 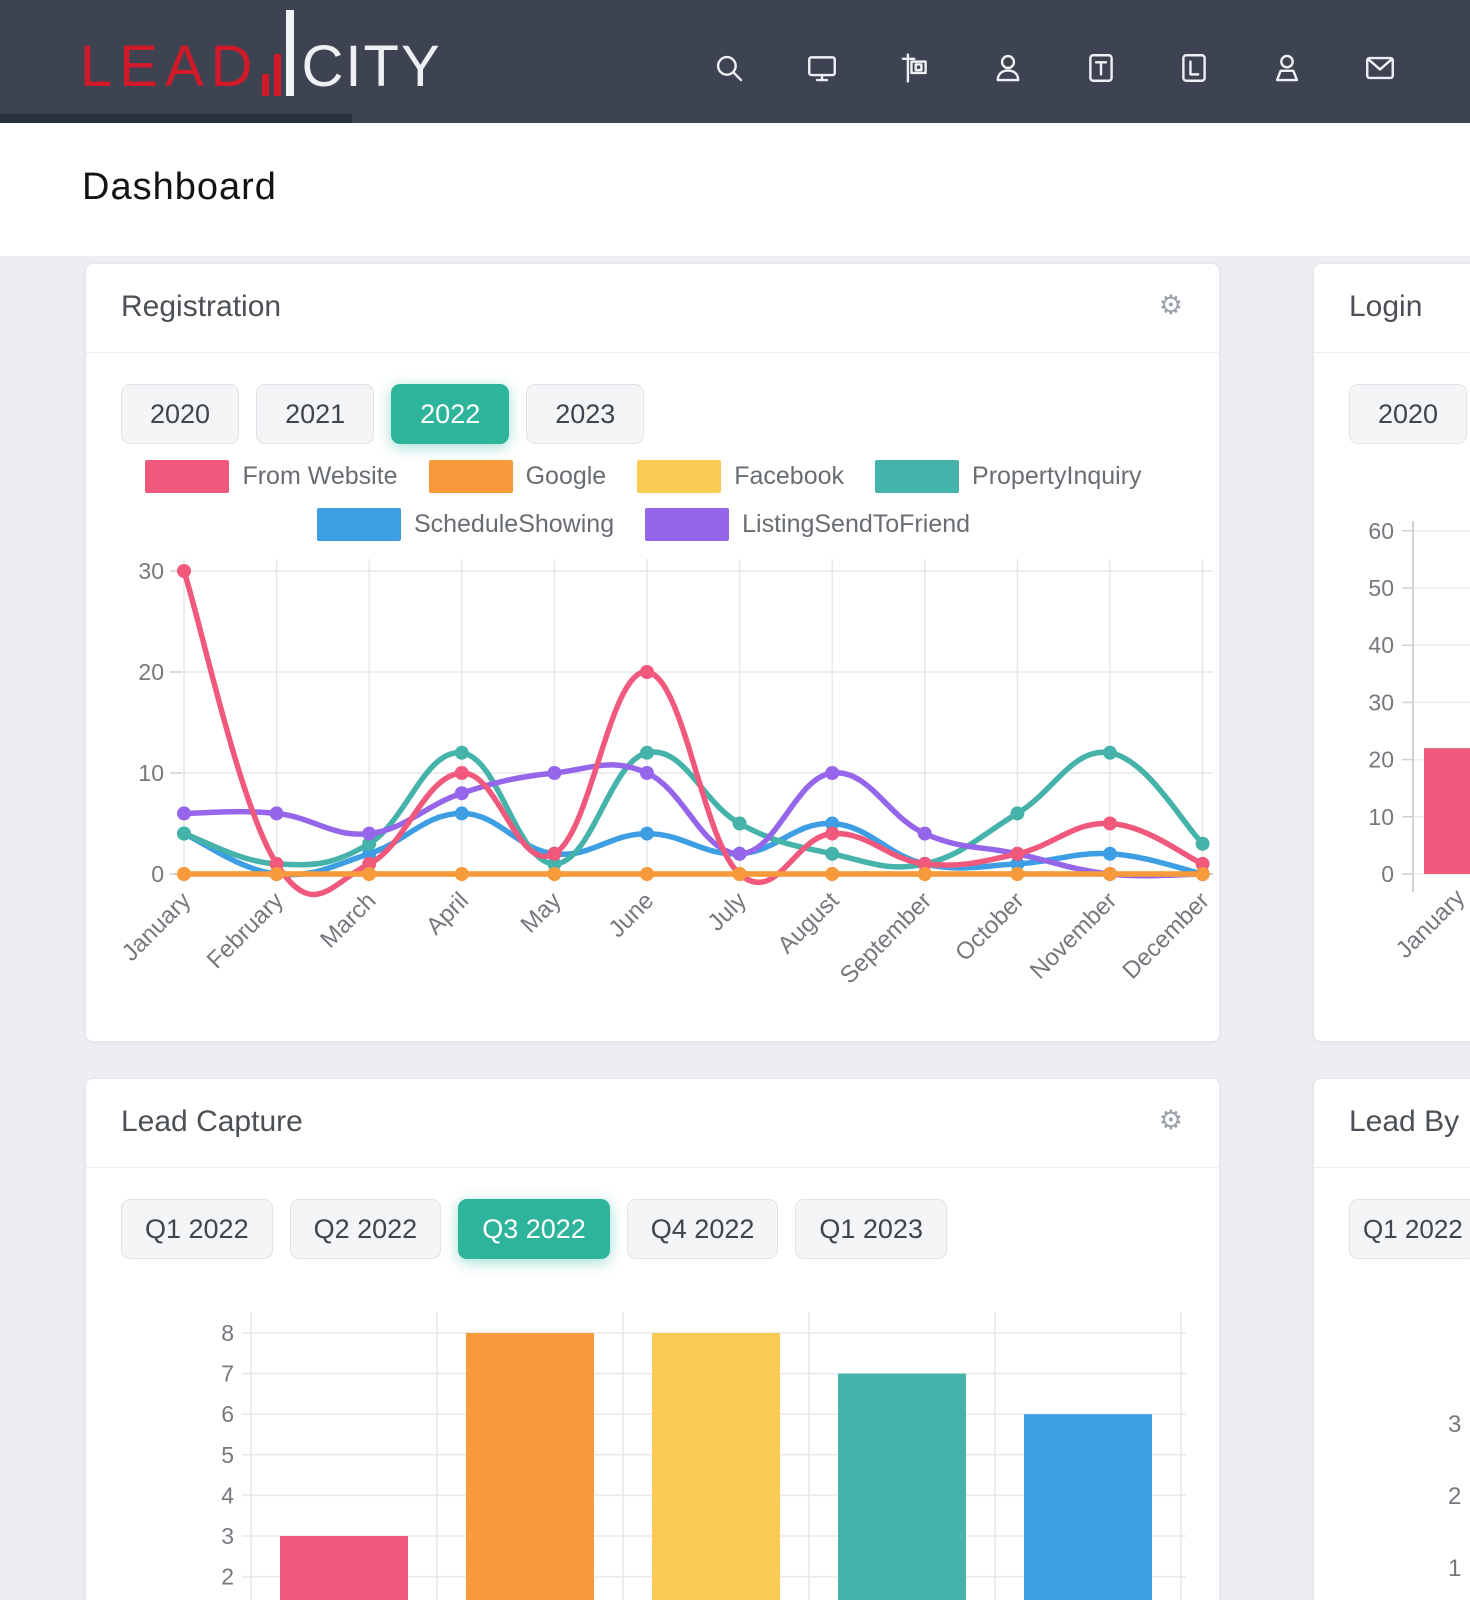 I want to click on top-navbar: LEAD CITY, so click(x=735, y=61).